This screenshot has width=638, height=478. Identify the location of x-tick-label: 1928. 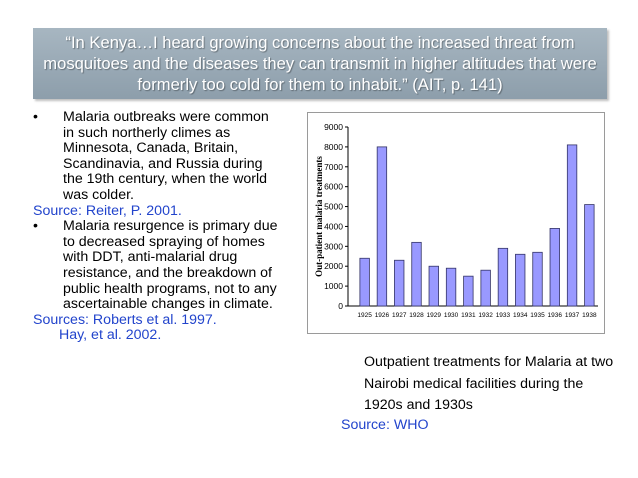
(416, 315).